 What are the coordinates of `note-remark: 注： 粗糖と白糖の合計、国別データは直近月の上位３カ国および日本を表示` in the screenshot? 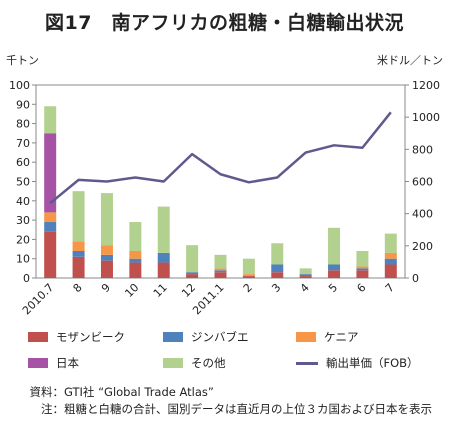 It's located at (226, 409).